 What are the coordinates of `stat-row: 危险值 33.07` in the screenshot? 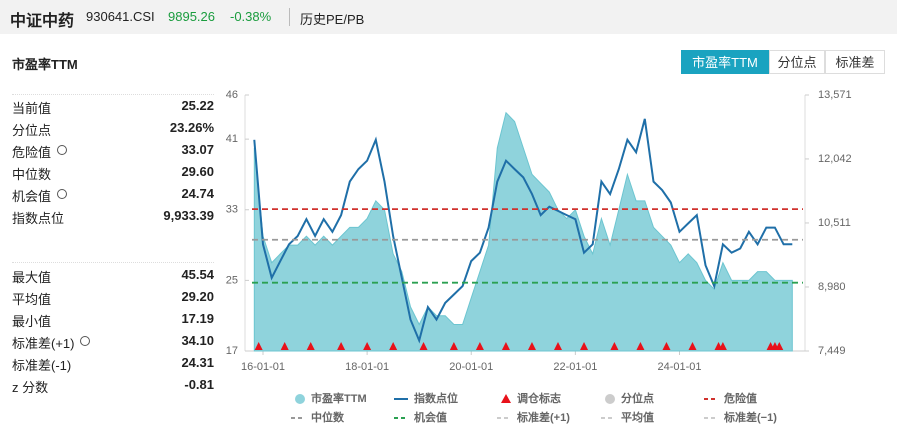 It's located at (113, 150).